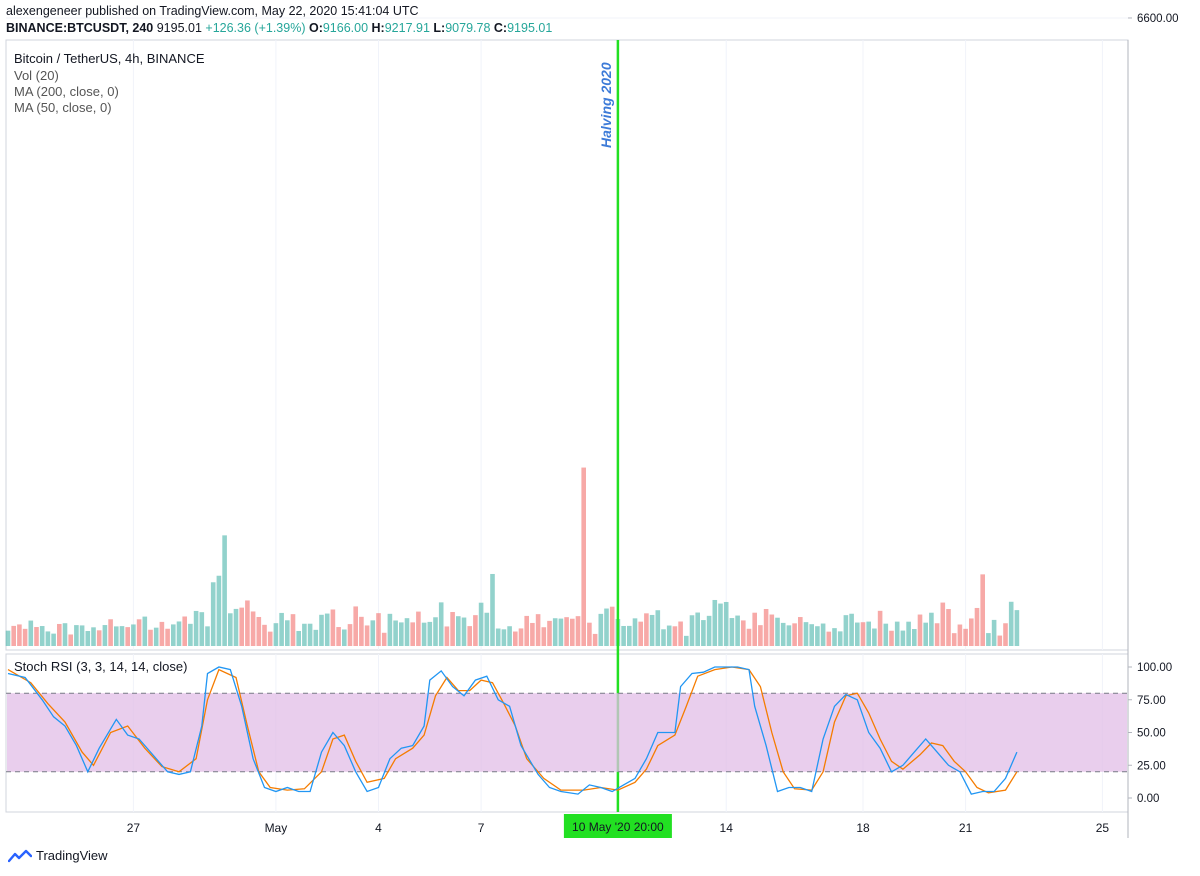  I want to click on x-tick-label: May, so click(276, 828).